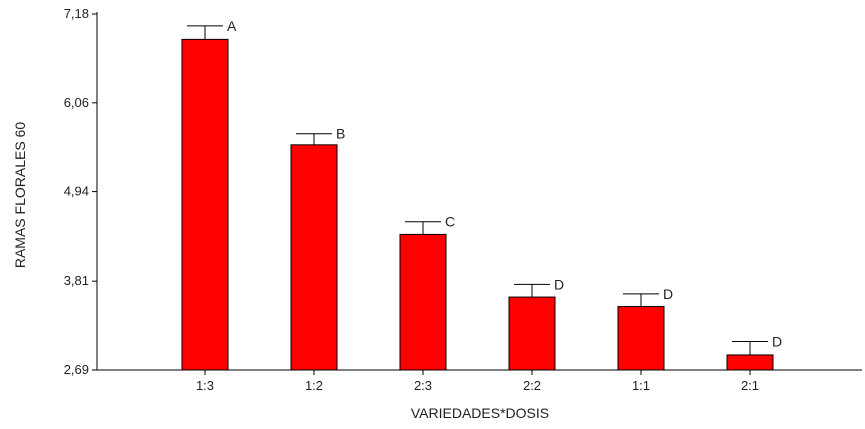  Describe the element at coordinates (641, 385) in the screenshot. I see `x-tick-label: 1:1` at that location.